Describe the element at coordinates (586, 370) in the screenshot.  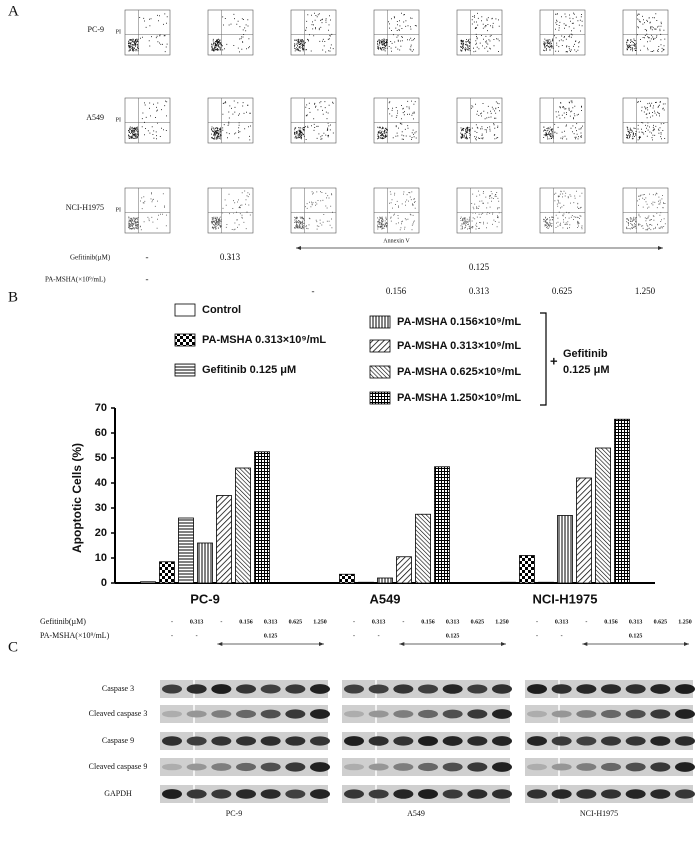
I see `legend-note: 0.125 μM` at that location.